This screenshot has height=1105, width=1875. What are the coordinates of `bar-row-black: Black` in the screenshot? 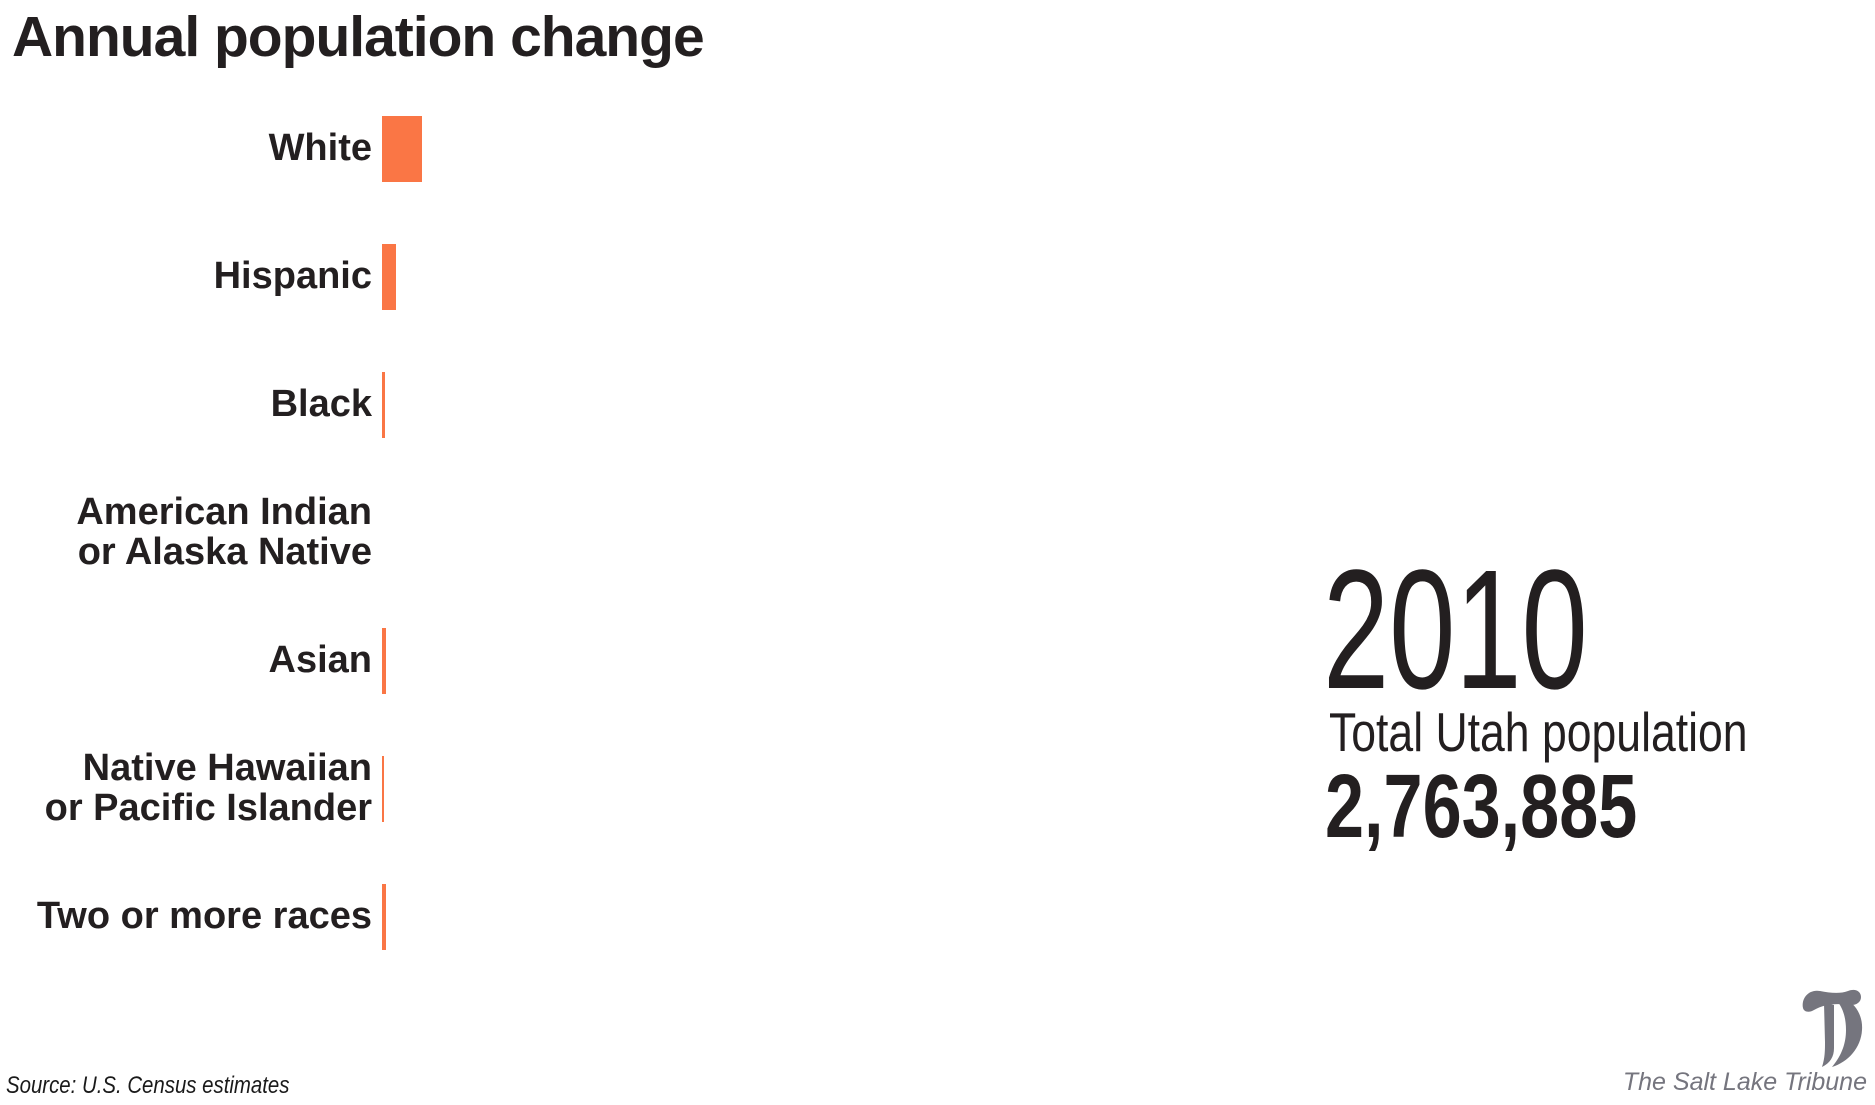 It's located at (450, 405).